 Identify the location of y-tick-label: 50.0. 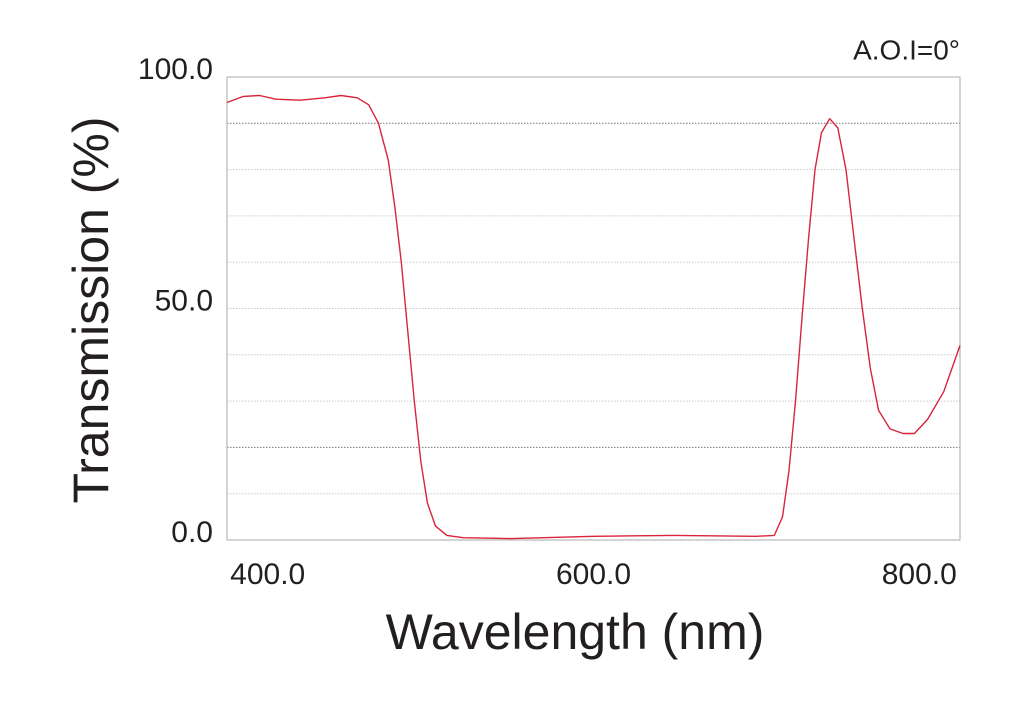
(184, 300).